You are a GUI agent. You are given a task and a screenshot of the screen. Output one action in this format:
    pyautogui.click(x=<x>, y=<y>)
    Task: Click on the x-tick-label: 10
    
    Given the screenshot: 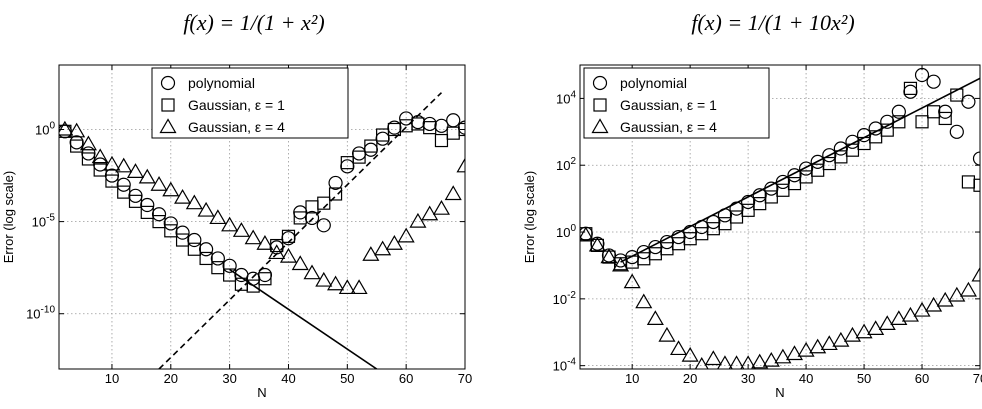 What is the action you would take?
    pyautogui.click(x=112, y=378)
    